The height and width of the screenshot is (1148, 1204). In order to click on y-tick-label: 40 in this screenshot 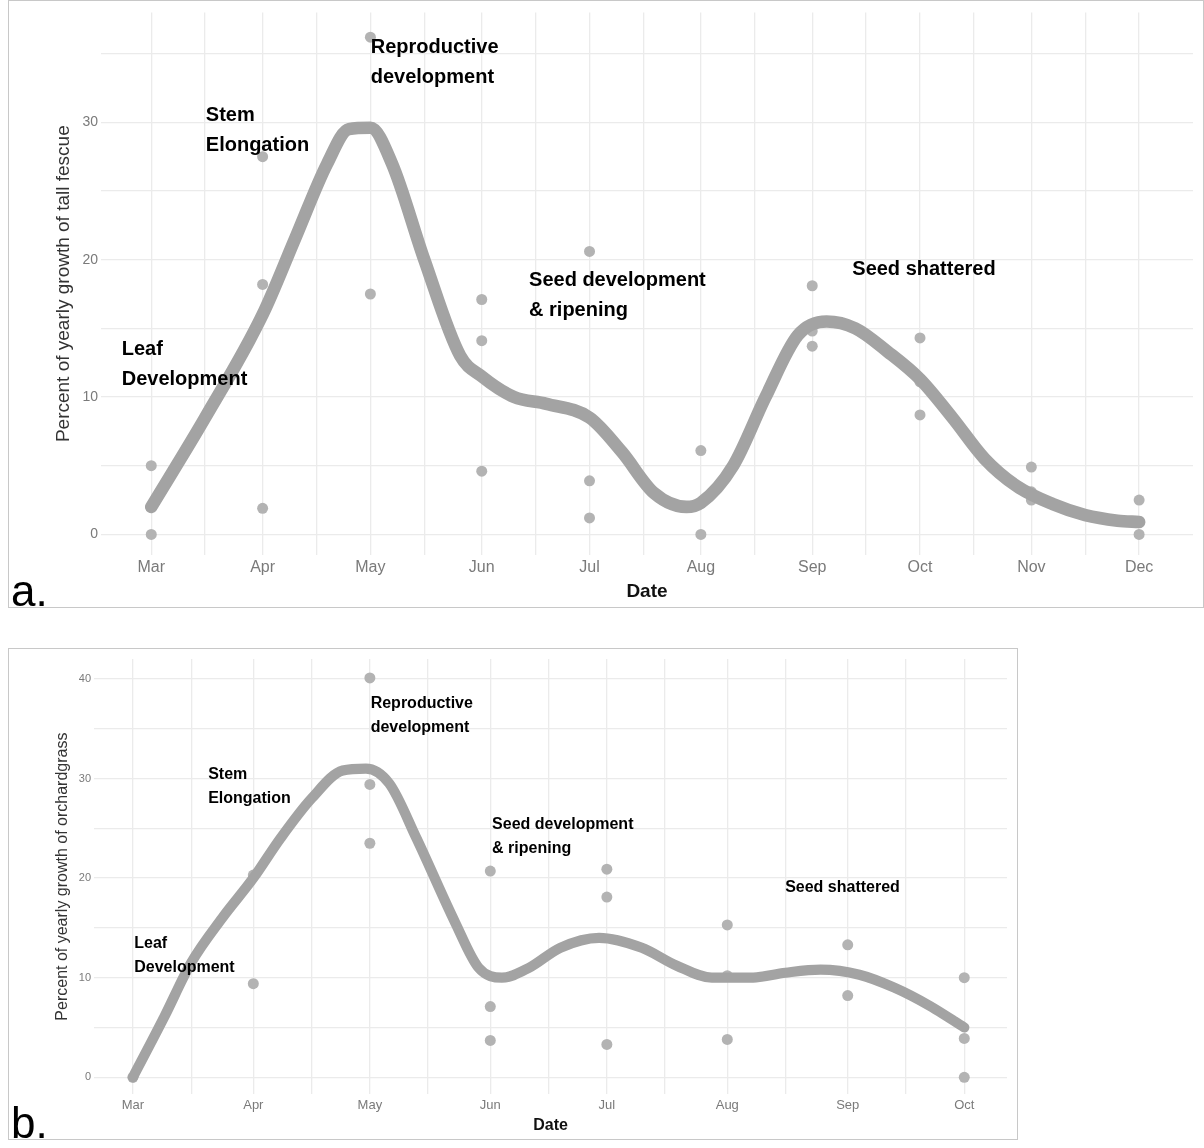, I will do `click(85, 677)`.